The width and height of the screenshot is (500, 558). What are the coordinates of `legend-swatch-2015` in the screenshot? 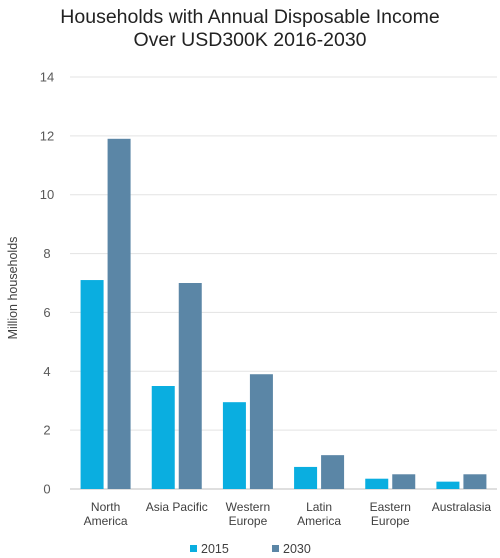 It's located at (193, 548).